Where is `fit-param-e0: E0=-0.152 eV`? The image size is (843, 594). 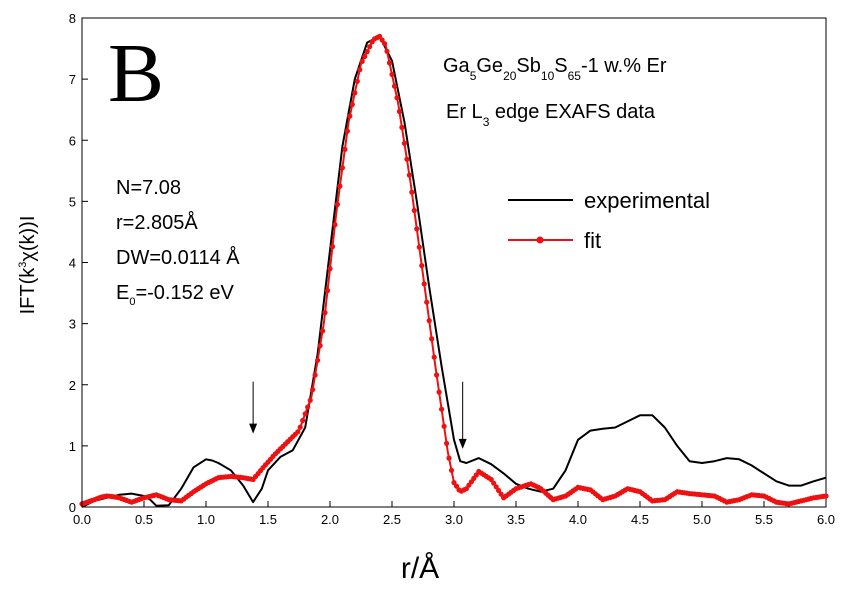 fit-param-e0: E0=-0.152 eV is located at coordinates (175, 295).